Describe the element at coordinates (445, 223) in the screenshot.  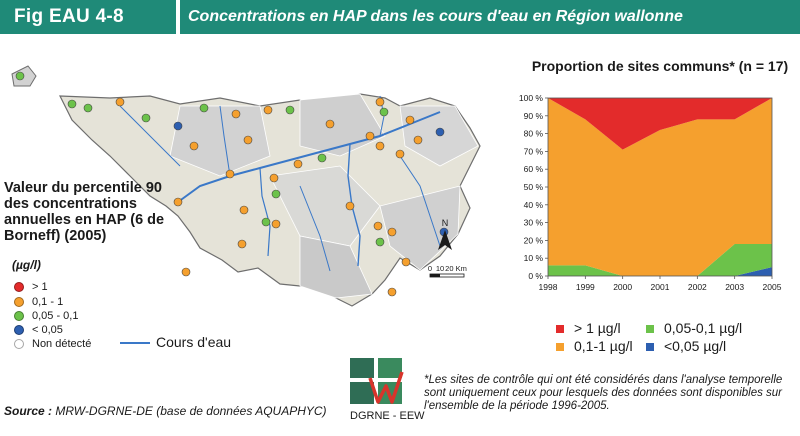
I see `north-label: N` at that location.